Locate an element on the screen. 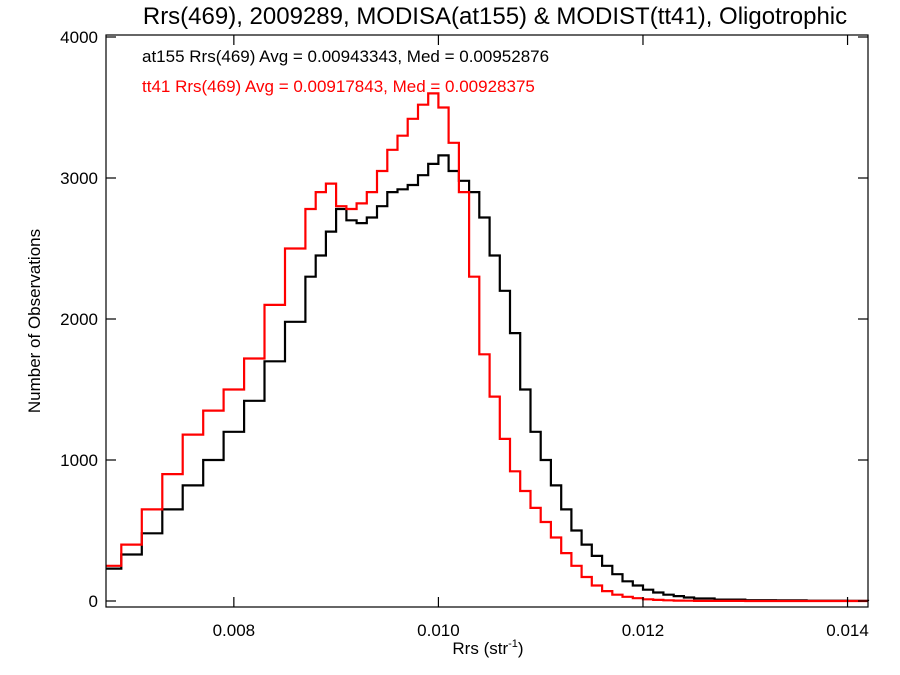  y-tick-label: 1000 is located at coordinates (79, 460).